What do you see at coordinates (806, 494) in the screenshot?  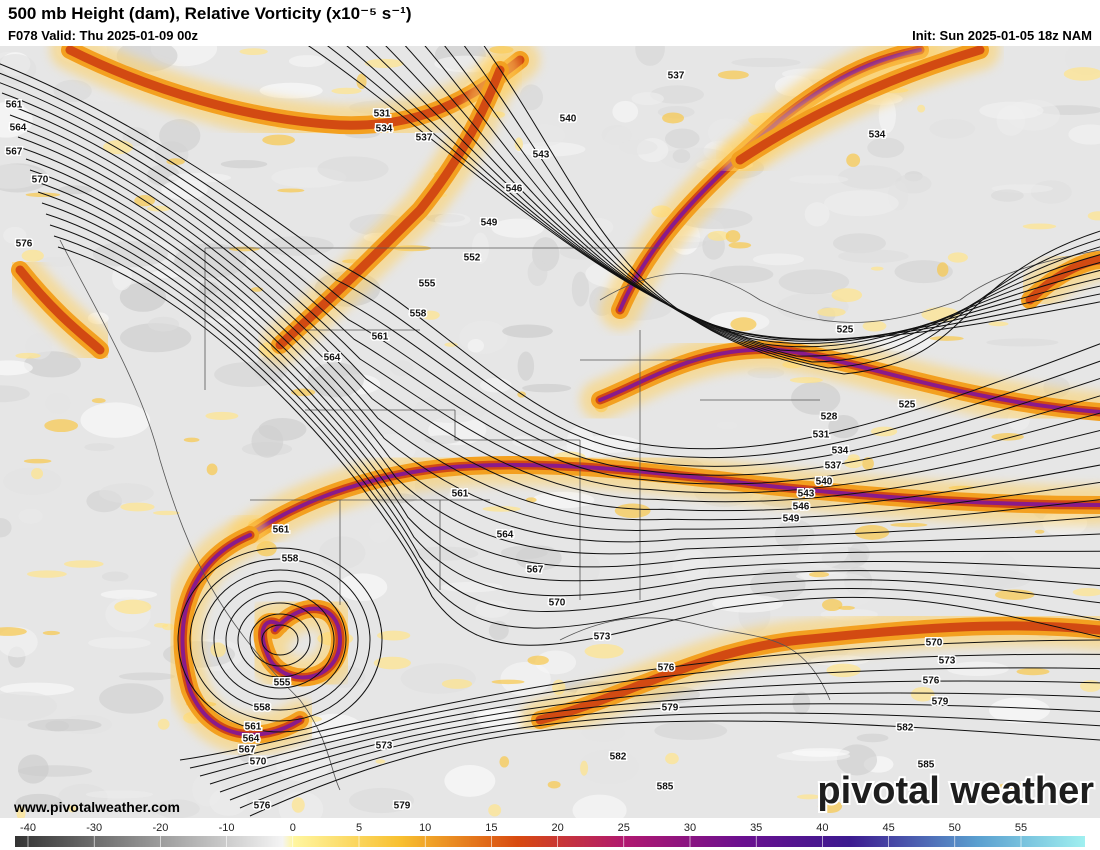 I see `contour-label: 543` at bounding box center [806, 494].